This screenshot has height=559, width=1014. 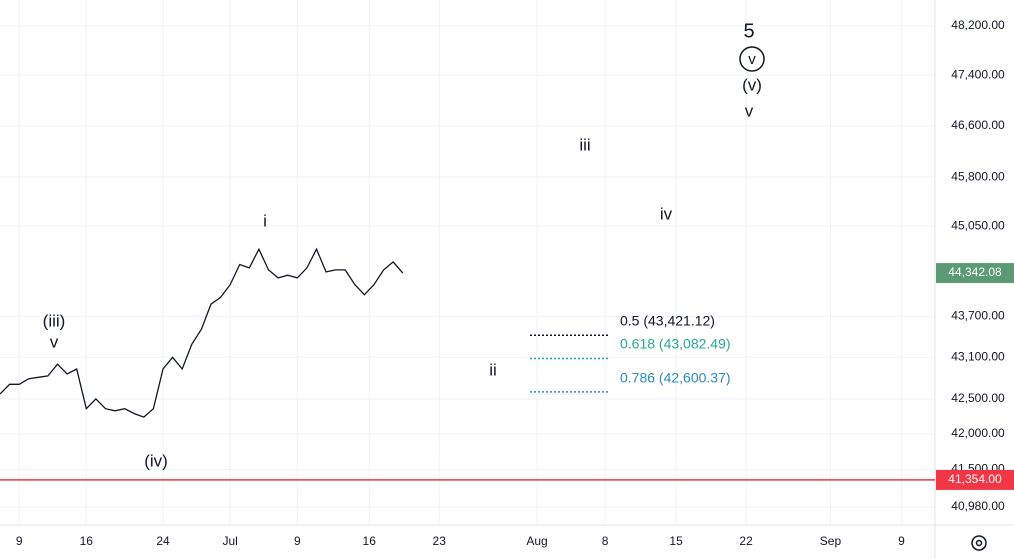 I want to click on x-tick-label: Aug, so click(x=536, y=541).